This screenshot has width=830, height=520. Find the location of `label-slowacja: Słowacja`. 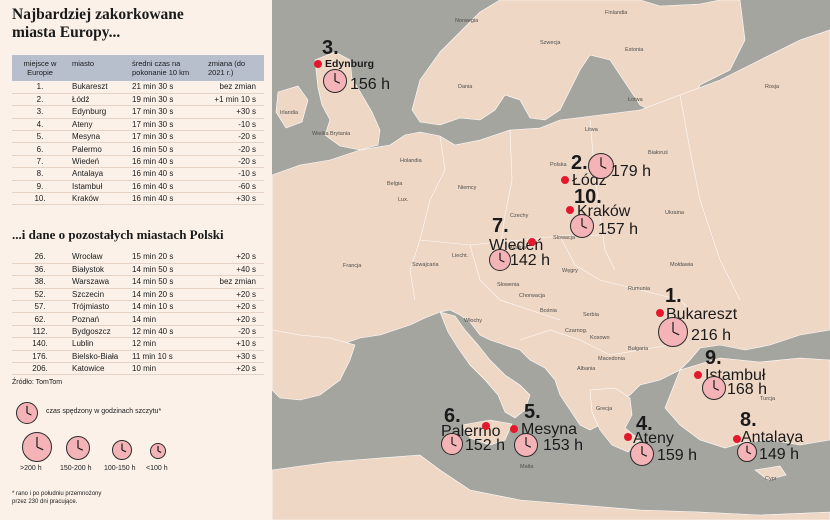

label-slowacja: Słowacja is located at coordinates (564, 238).